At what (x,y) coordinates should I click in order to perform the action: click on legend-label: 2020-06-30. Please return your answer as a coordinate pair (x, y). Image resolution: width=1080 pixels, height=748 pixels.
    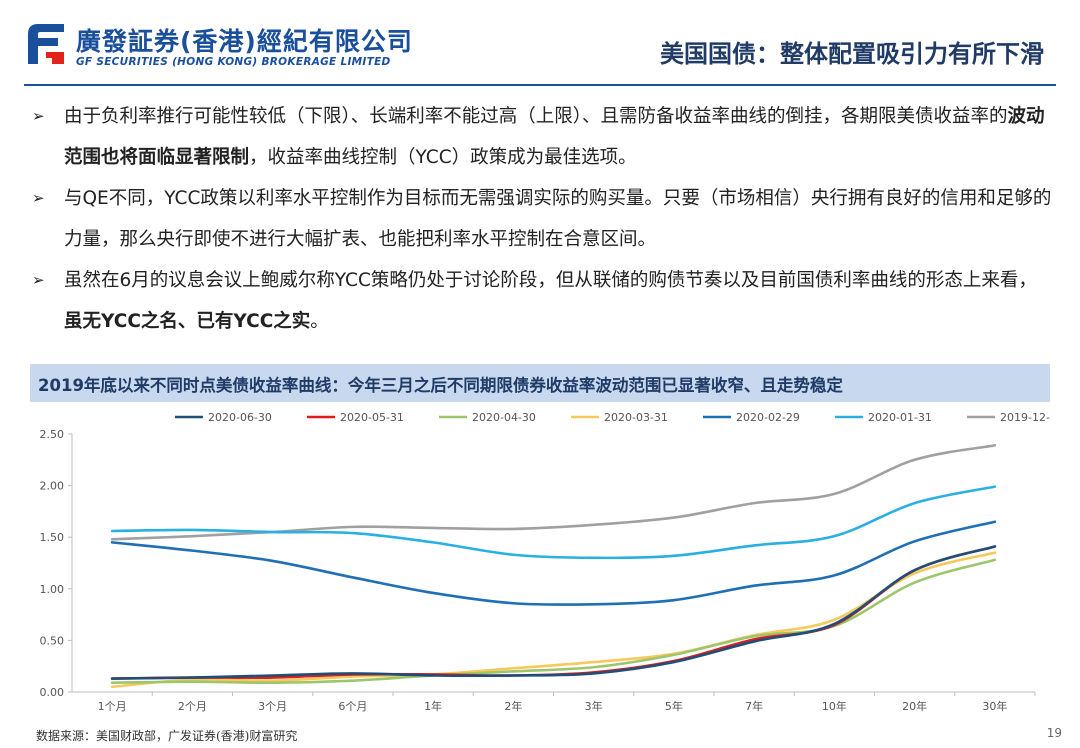
    Looking at the image, I should click on (240, 417).